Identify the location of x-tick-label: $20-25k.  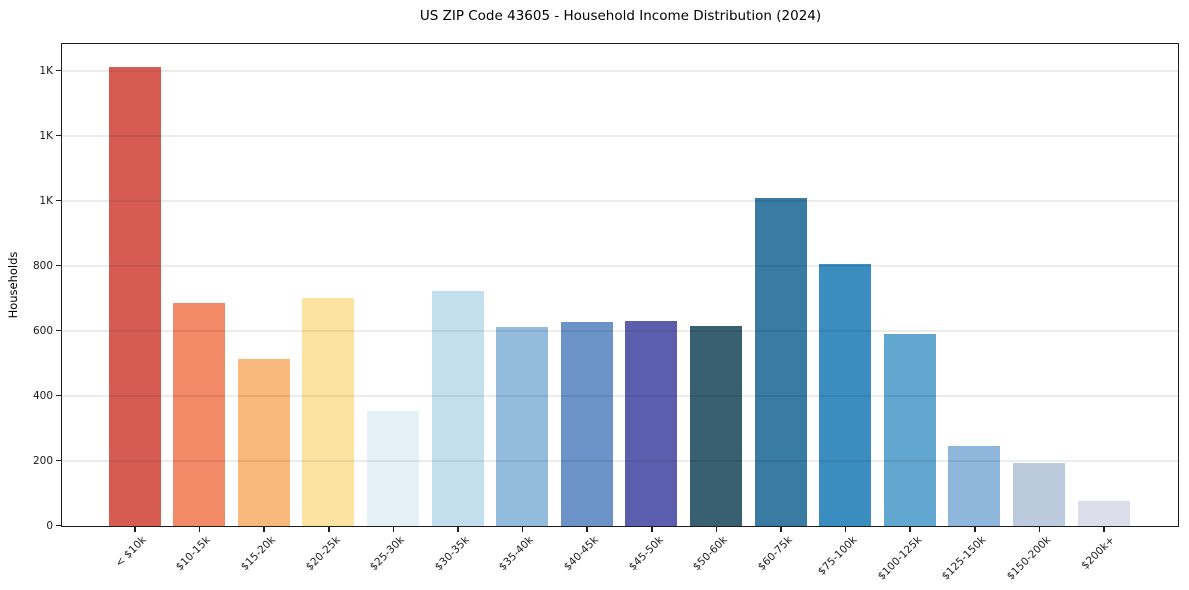
(323, 554).